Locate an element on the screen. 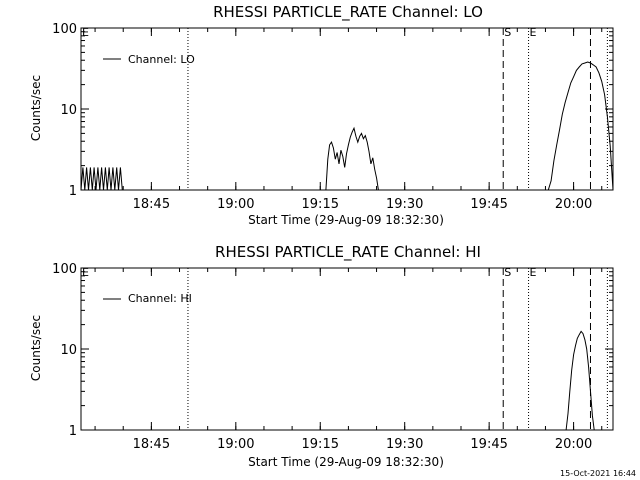 The height and width of the screenshot is (480, 640). chart-title: RHESSI PARTICLE_RATE Channel: LO is located at coordinates (348, 12).